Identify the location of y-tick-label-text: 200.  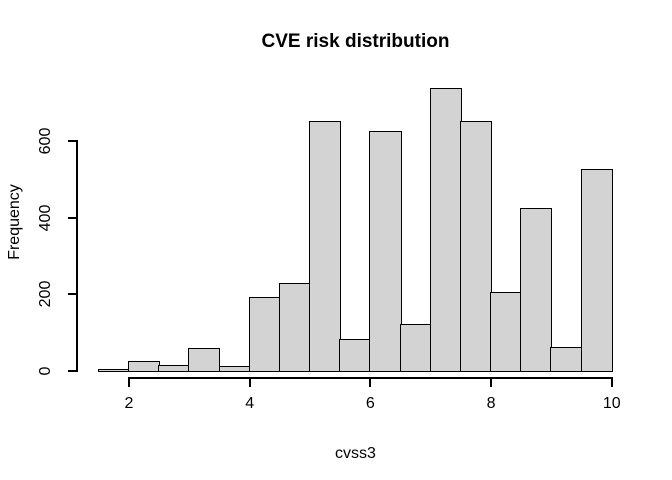
(45, 294).